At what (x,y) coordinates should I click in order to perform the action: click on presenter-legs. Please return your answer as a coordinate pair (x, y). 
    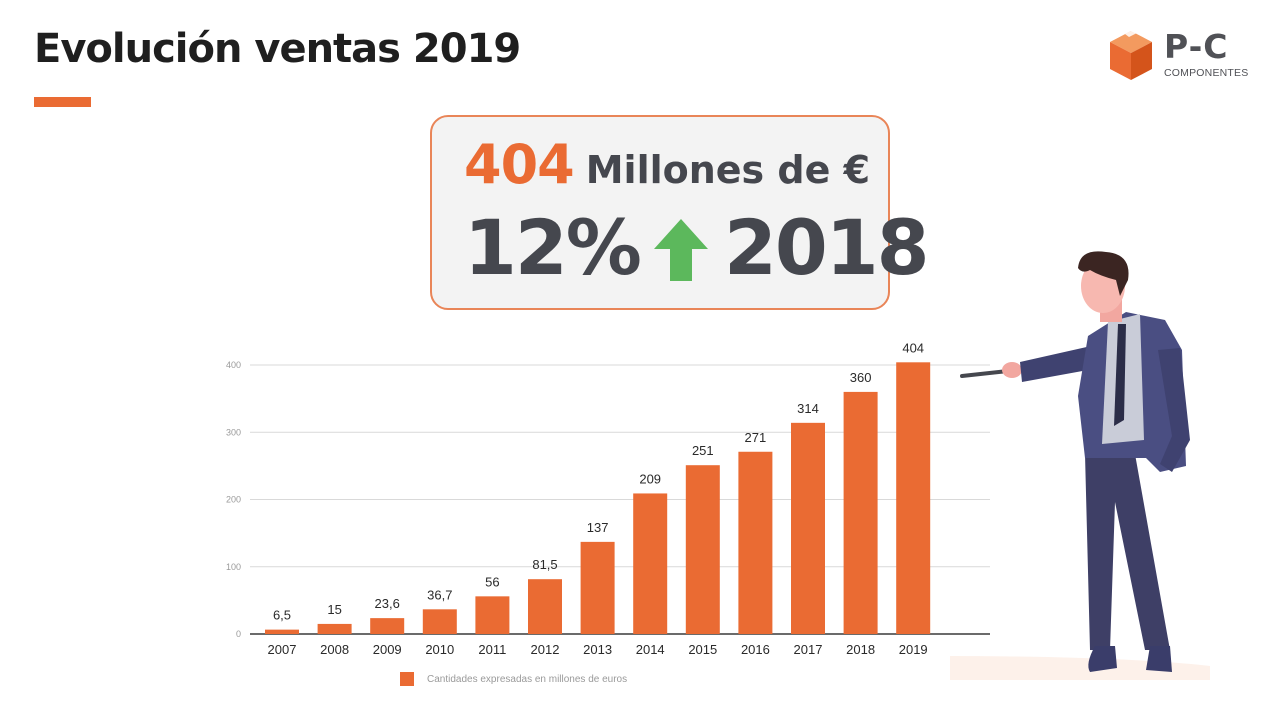
    Looking at the image, I should click on (1127, 552).